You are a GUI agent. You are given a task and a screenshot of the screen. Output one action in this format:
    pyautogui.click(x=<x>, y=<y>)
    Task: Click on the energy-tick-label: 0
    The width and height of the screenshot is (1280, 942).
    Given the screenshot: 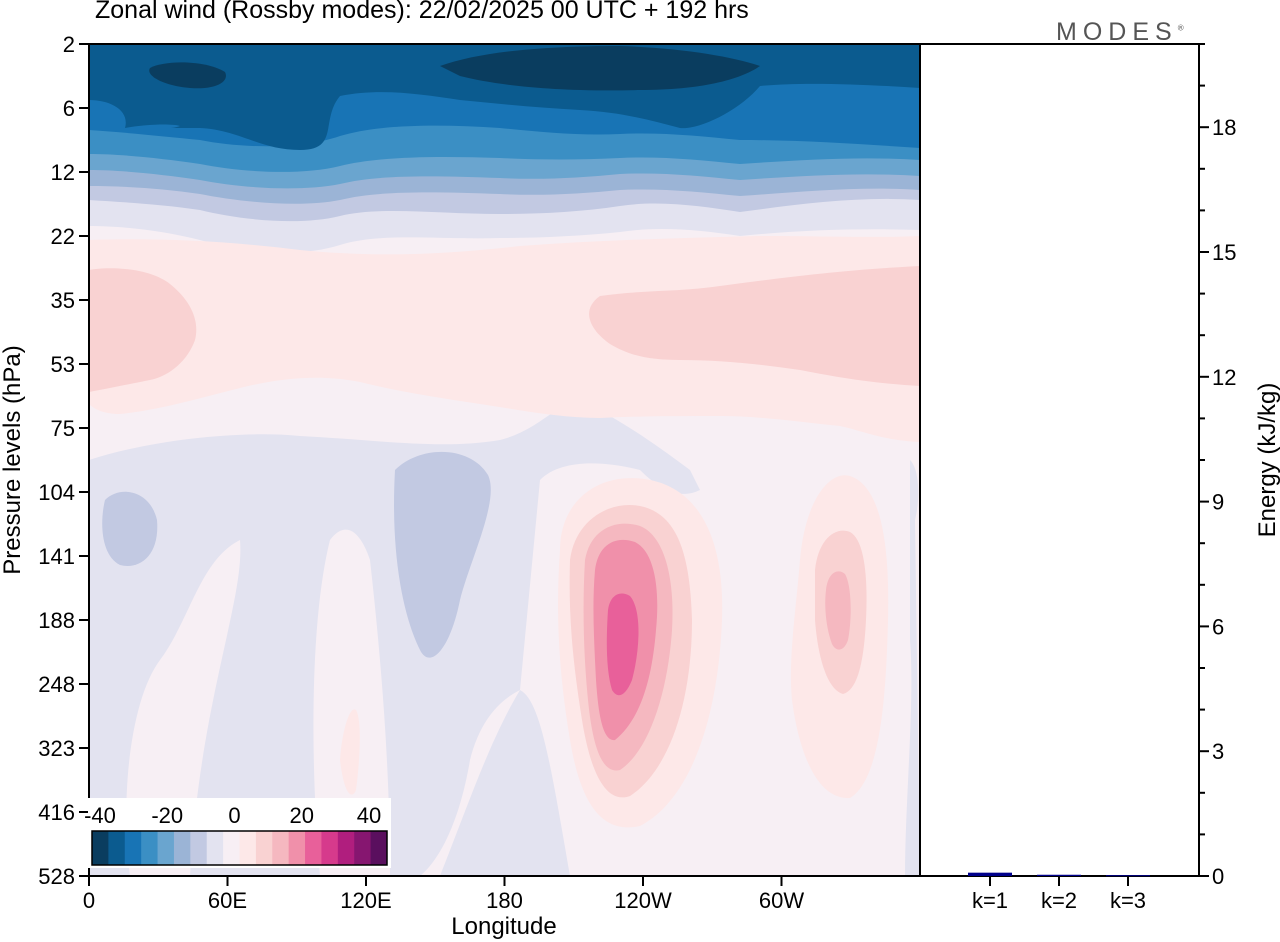 What is the action you would take?
    pyautogui.click(x=1218, y=876)
    